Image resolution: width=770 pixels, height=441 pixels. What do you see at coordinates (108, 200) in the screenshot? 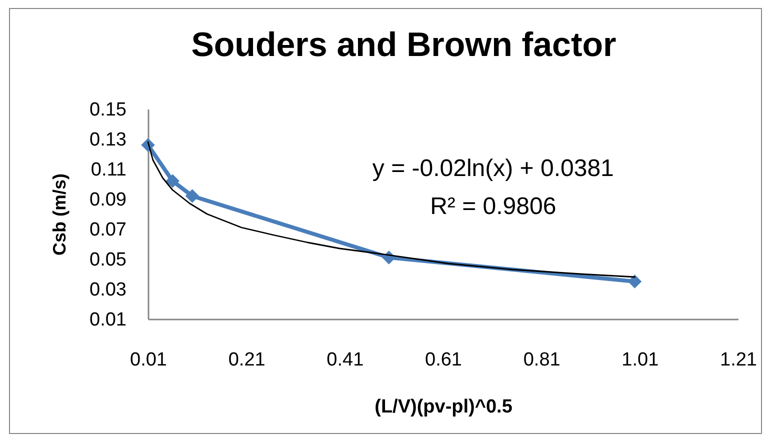
I see `y-tick-label: 0.09` at bounding box center [108, 200].